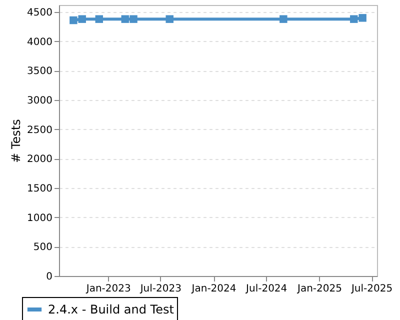  What do you see at coordinates (49, 277) in the screenshot?
I see `y-tick-label: 0` at bounding box center [49, 277].